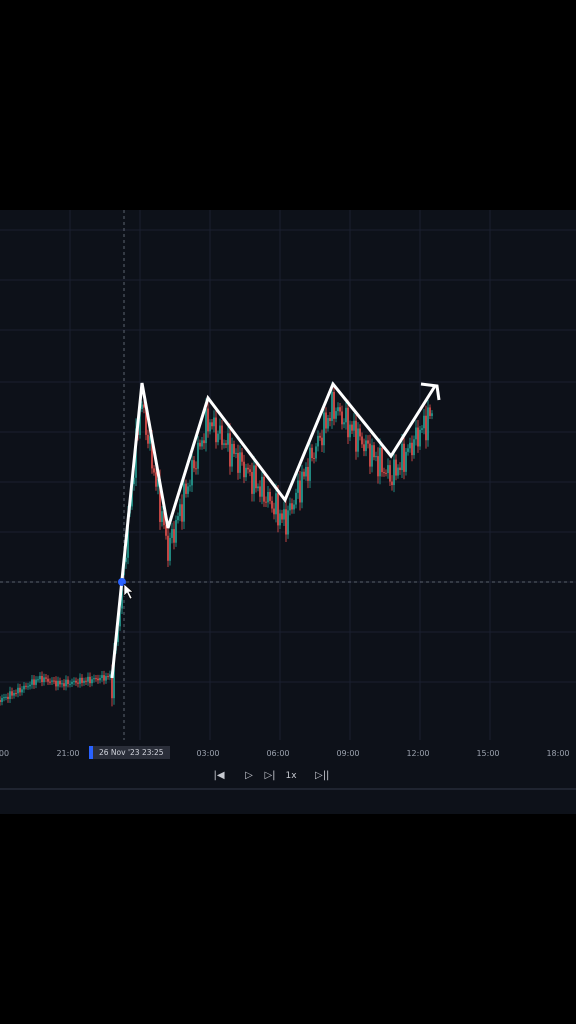 The width and height of the screenshot is (576, 1024). What do you see at coordinates (430, 391) in the screenshot?
I see `pattern-arrowhead-icon` at bounding box center [430, 391].